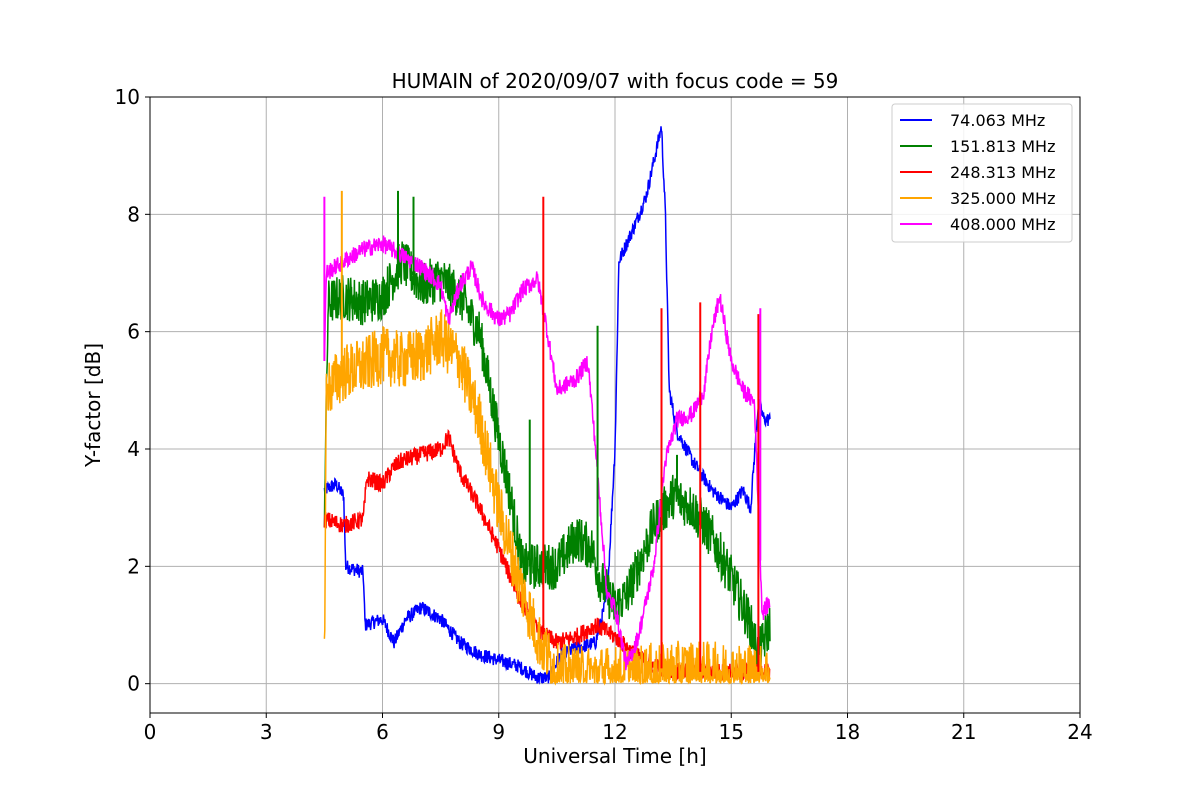 The image size is (1200, 800). I want to click on y-tick-label: 2, so click(133, 566).